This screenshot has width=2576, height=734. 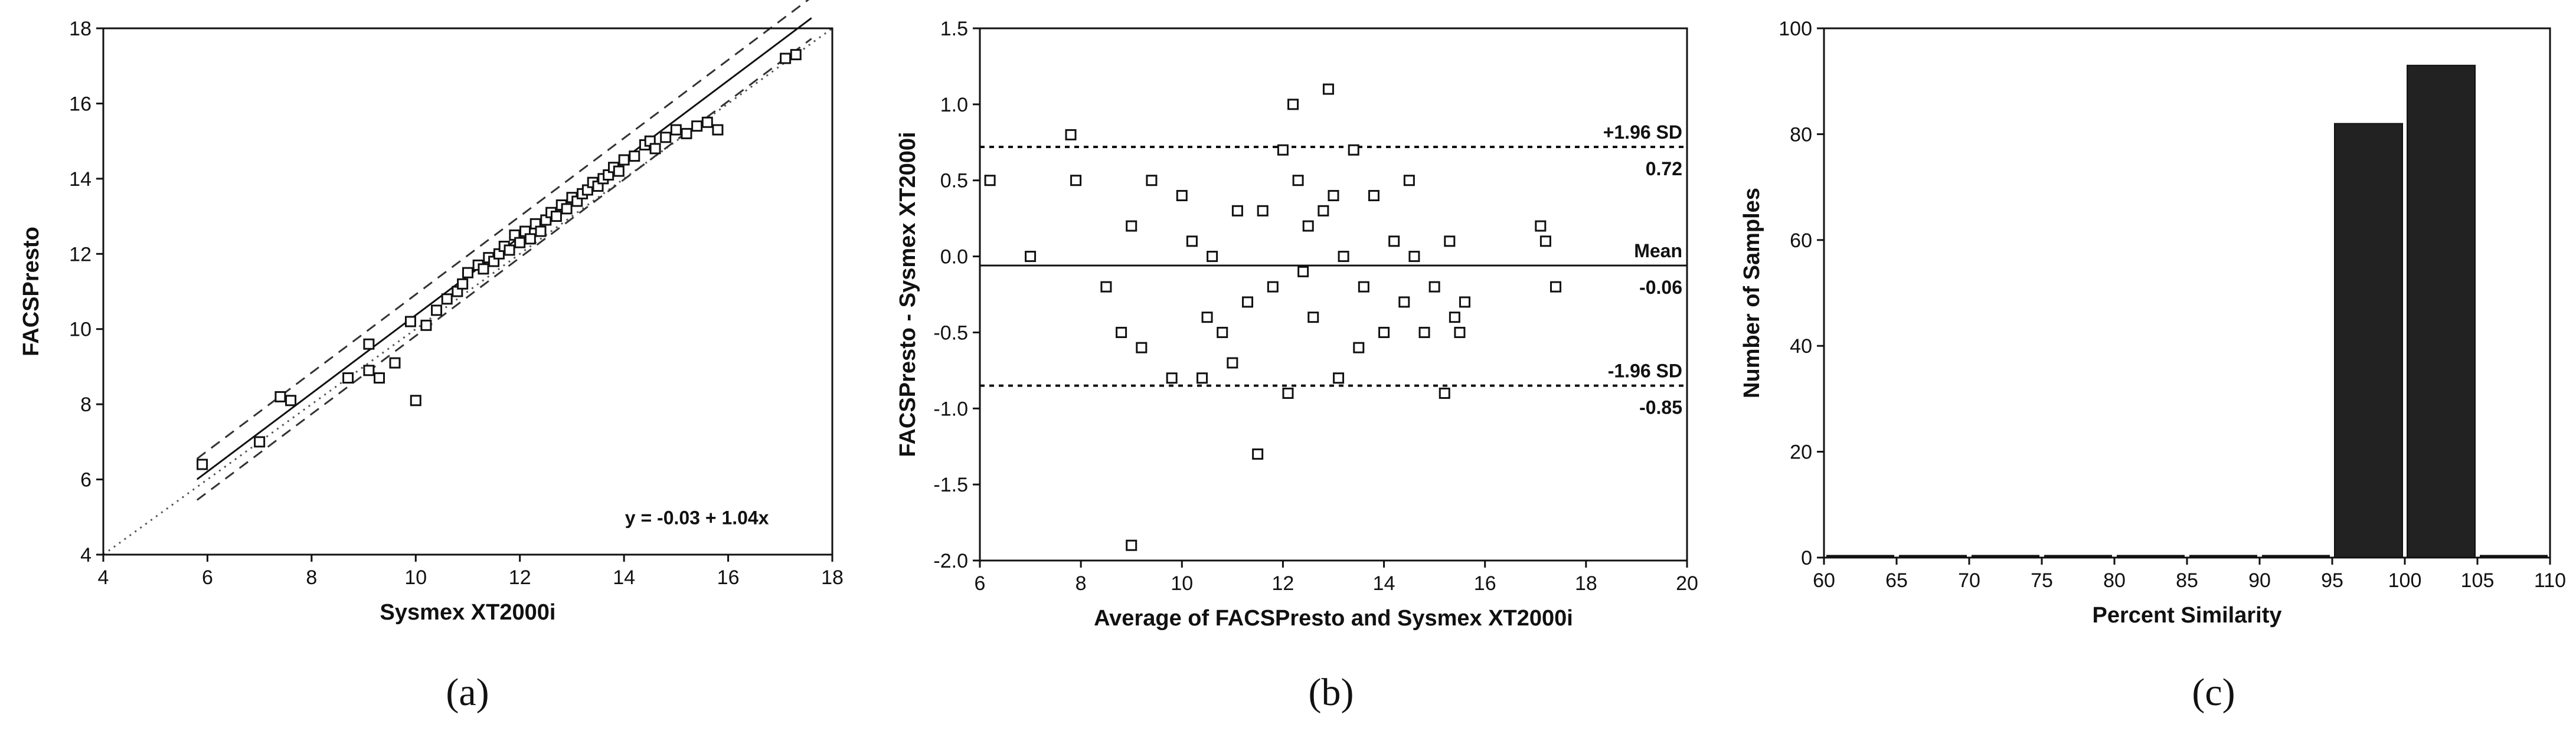 I want to click on y-axis-label: Number of Samples, so click(x=1752, y=293).